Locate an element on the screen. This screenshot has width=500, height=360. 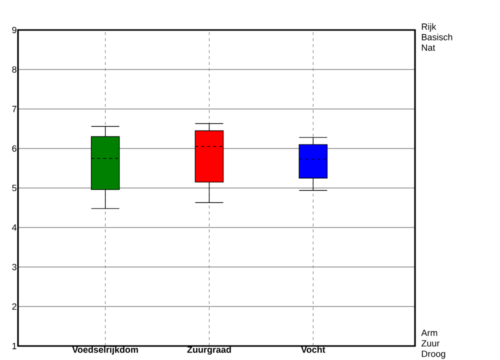
x-tick-label: Vocht is located at coordinates (313, 349).